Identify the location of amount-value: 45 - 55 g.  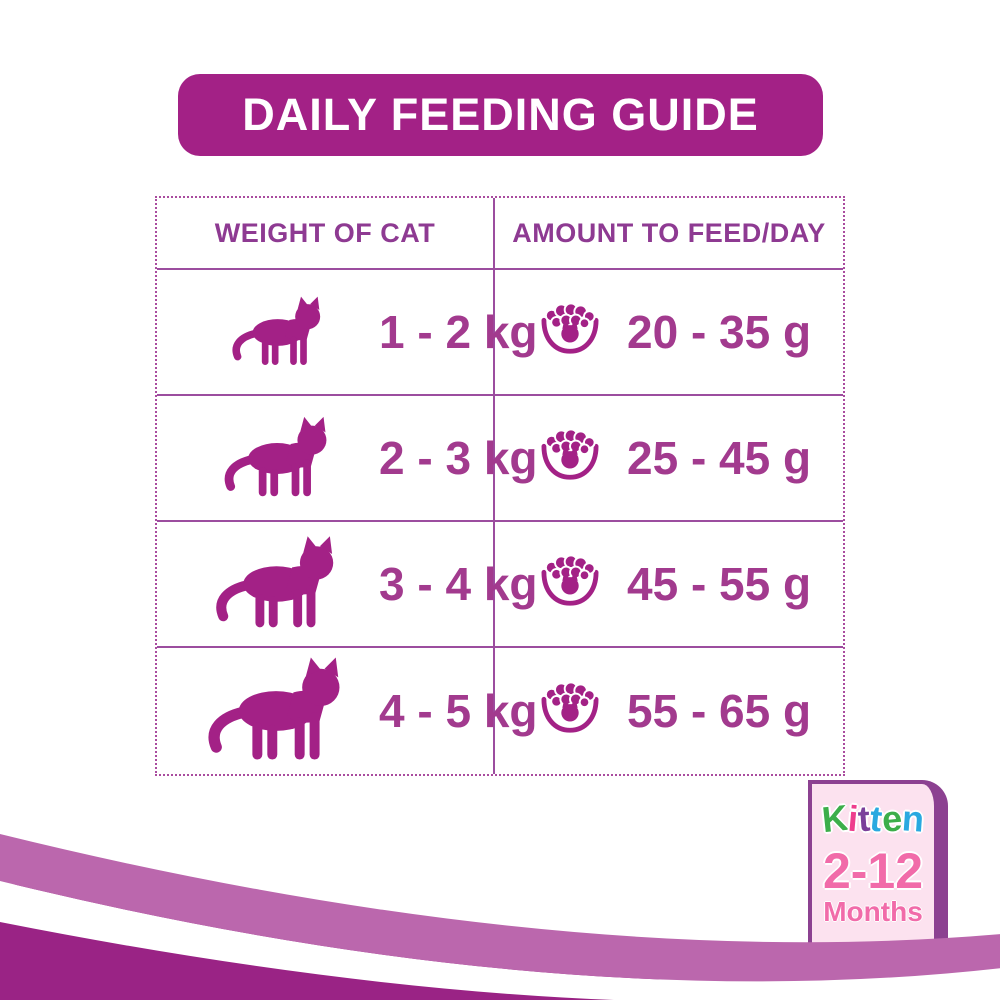
(719, 584).